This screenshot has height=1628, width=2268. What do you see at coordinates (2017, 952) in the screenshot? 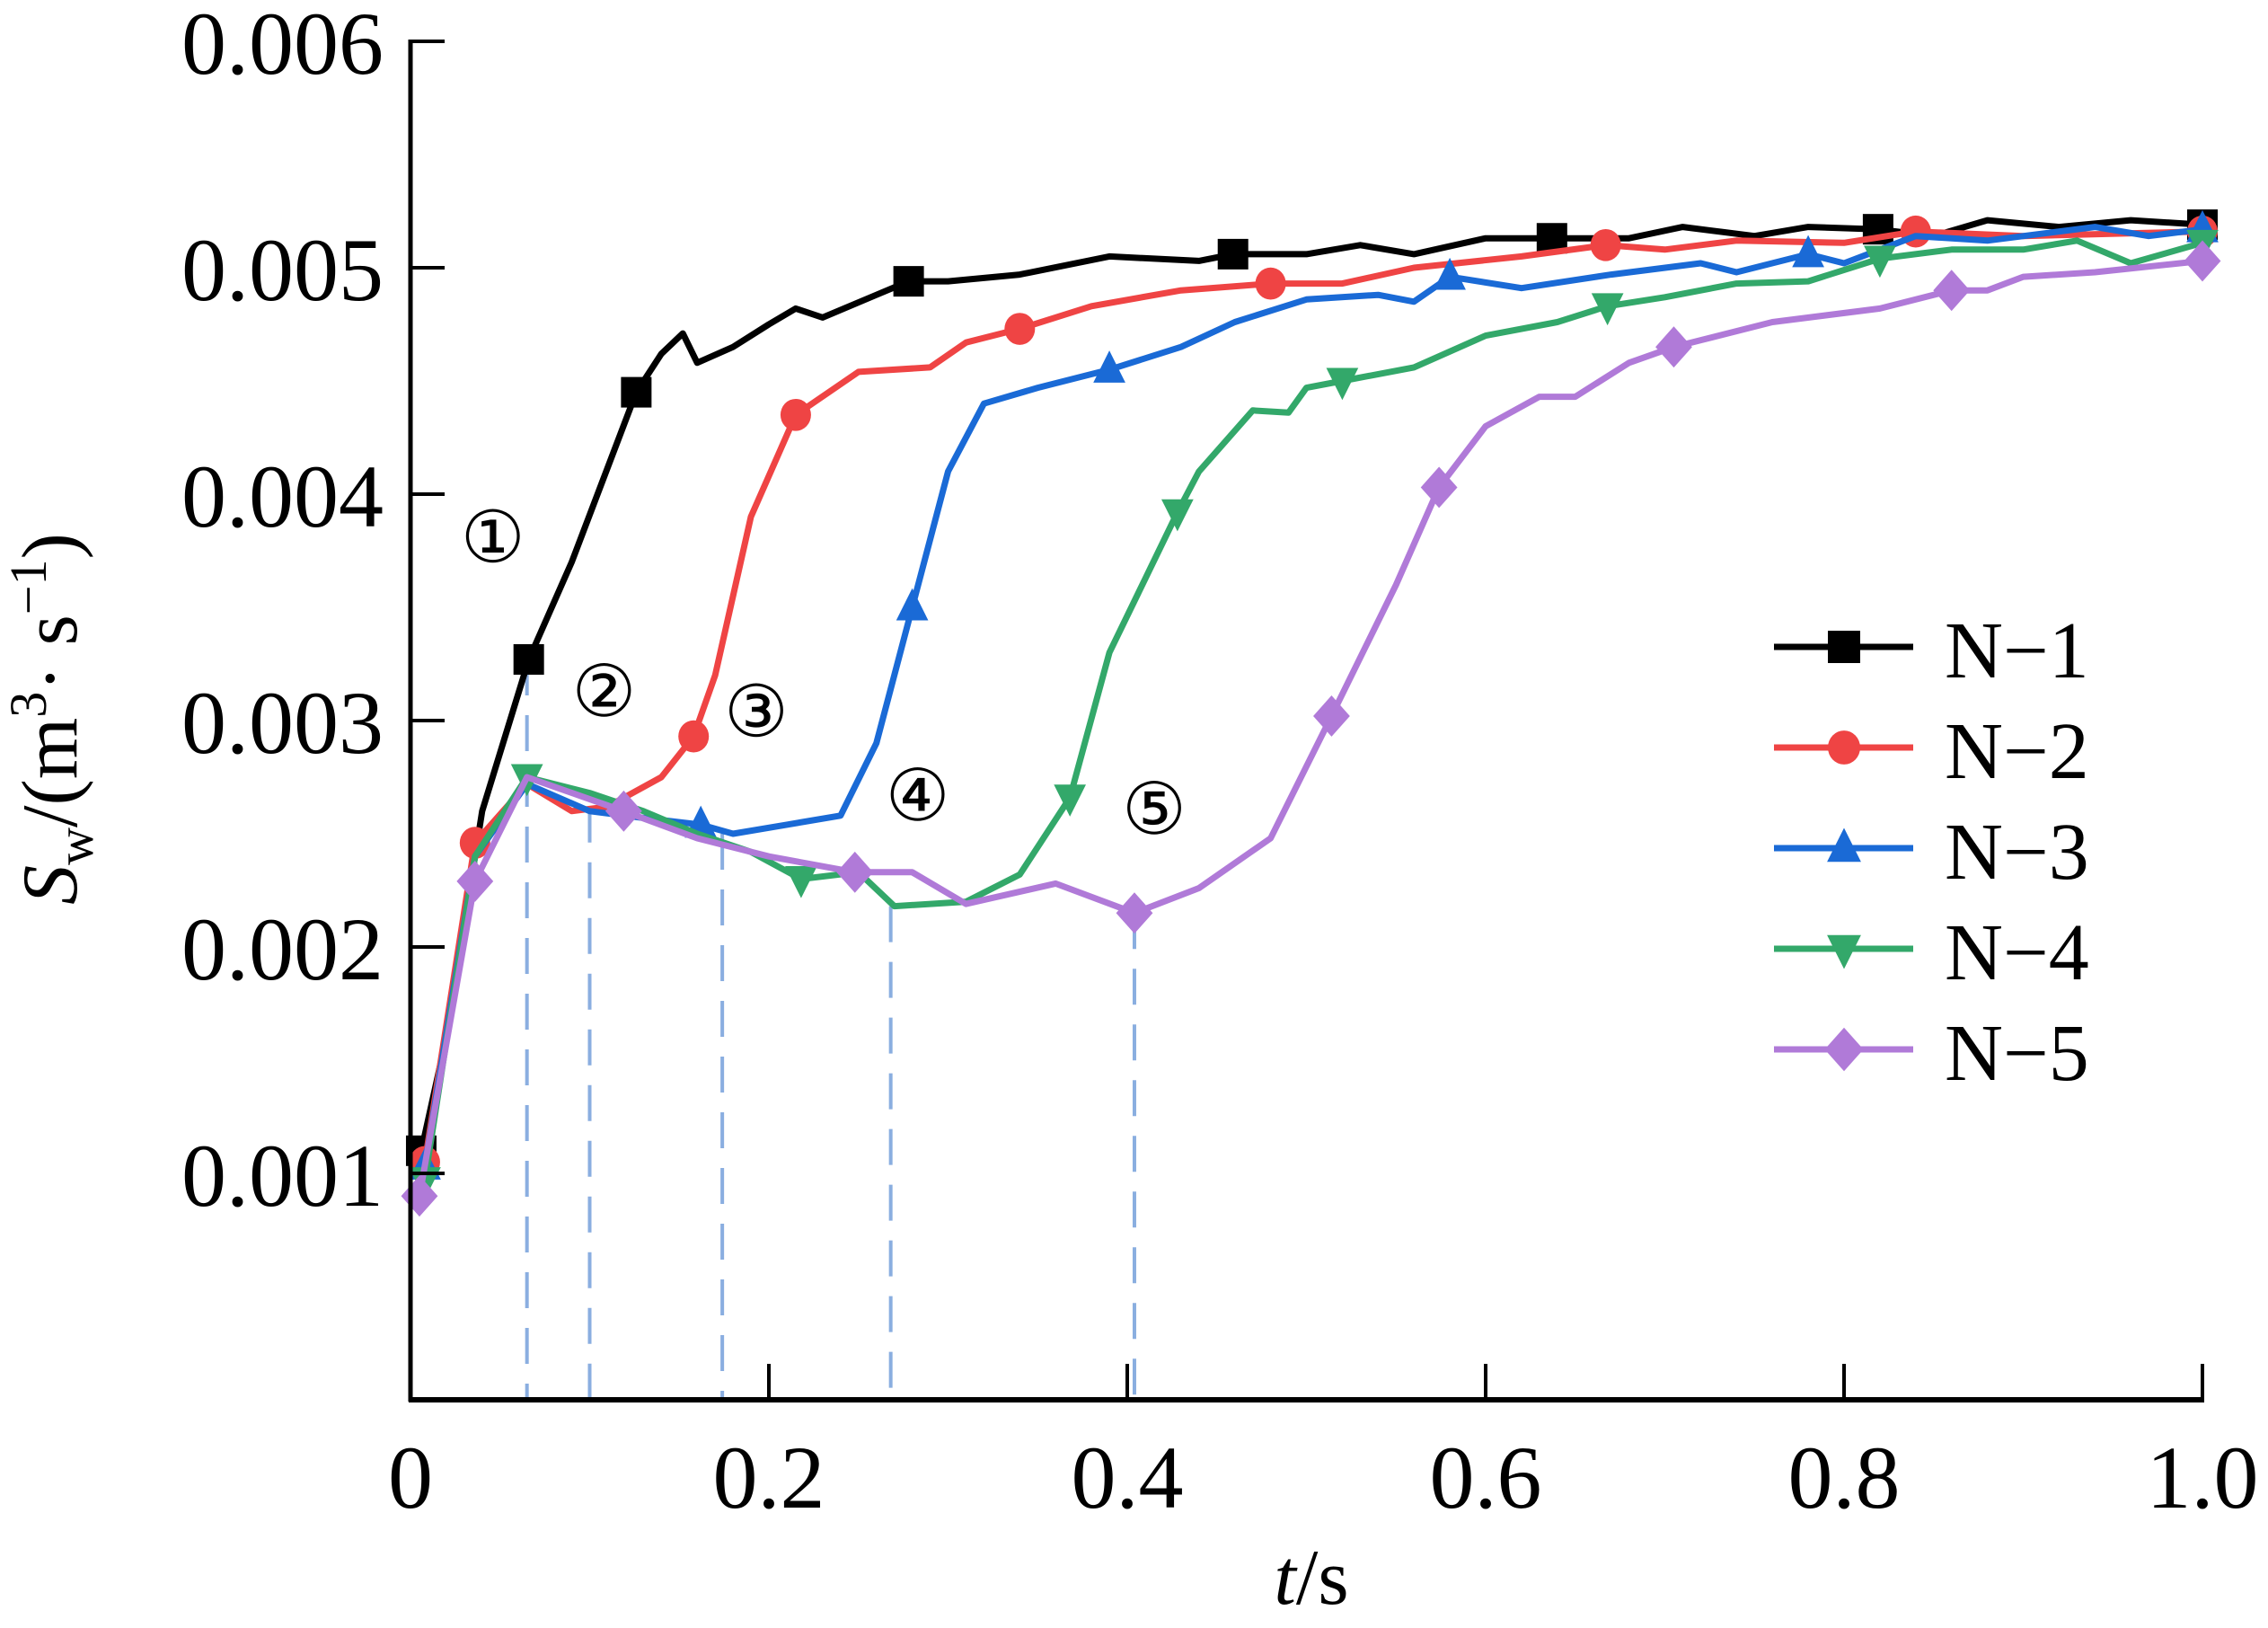
I see `legend-label: N−4` at bounding box center [2017, 952].